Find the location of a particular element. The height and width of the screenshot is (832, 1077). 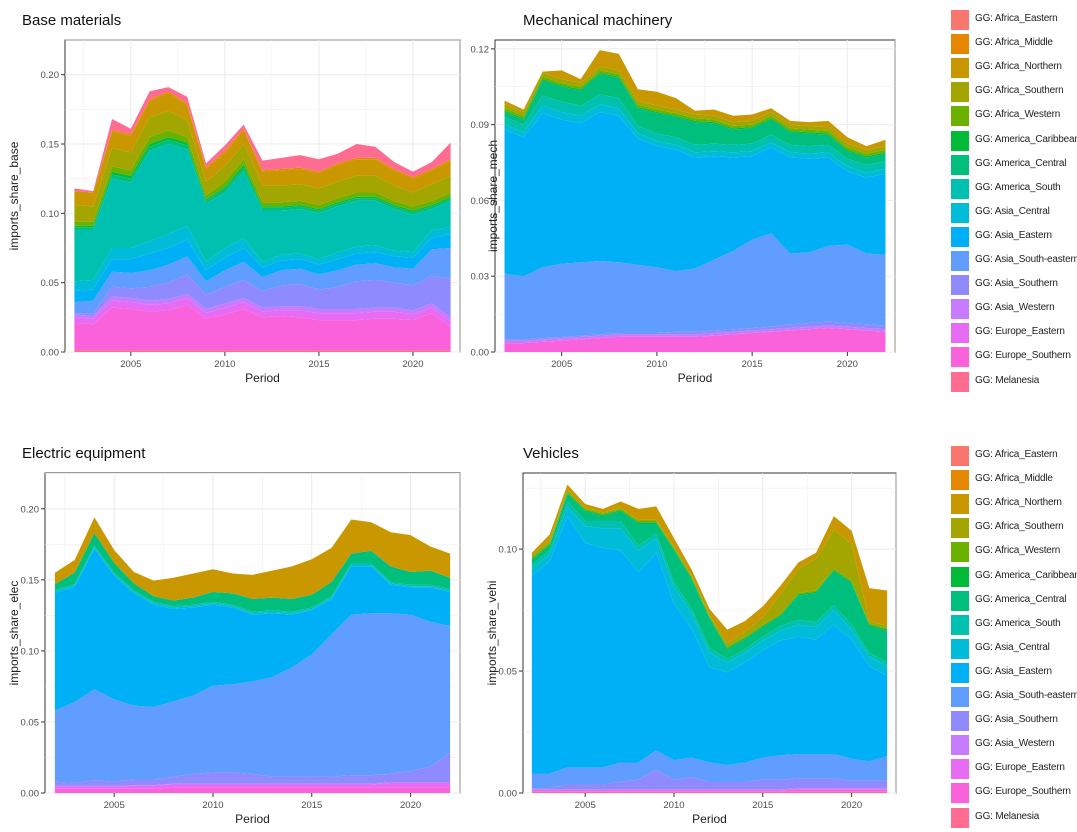

legend-item-europe-southern: GG: Europe_Southern is located at coordinates (1010, 793).